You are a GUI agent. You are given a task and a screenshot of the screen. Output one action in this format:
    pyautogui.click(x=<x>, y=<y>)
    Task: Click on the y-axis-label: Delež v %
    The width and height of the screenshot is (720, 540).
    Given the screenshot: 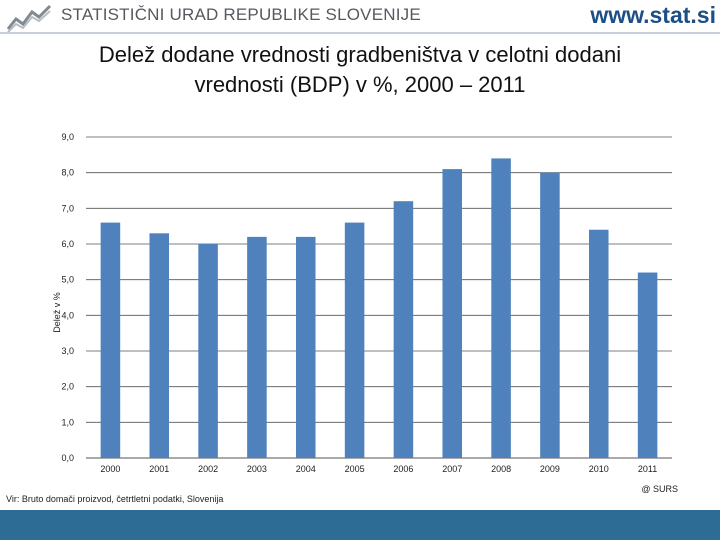 What is the action you would take?
    pyautogui.click(x=57, y=312)
    